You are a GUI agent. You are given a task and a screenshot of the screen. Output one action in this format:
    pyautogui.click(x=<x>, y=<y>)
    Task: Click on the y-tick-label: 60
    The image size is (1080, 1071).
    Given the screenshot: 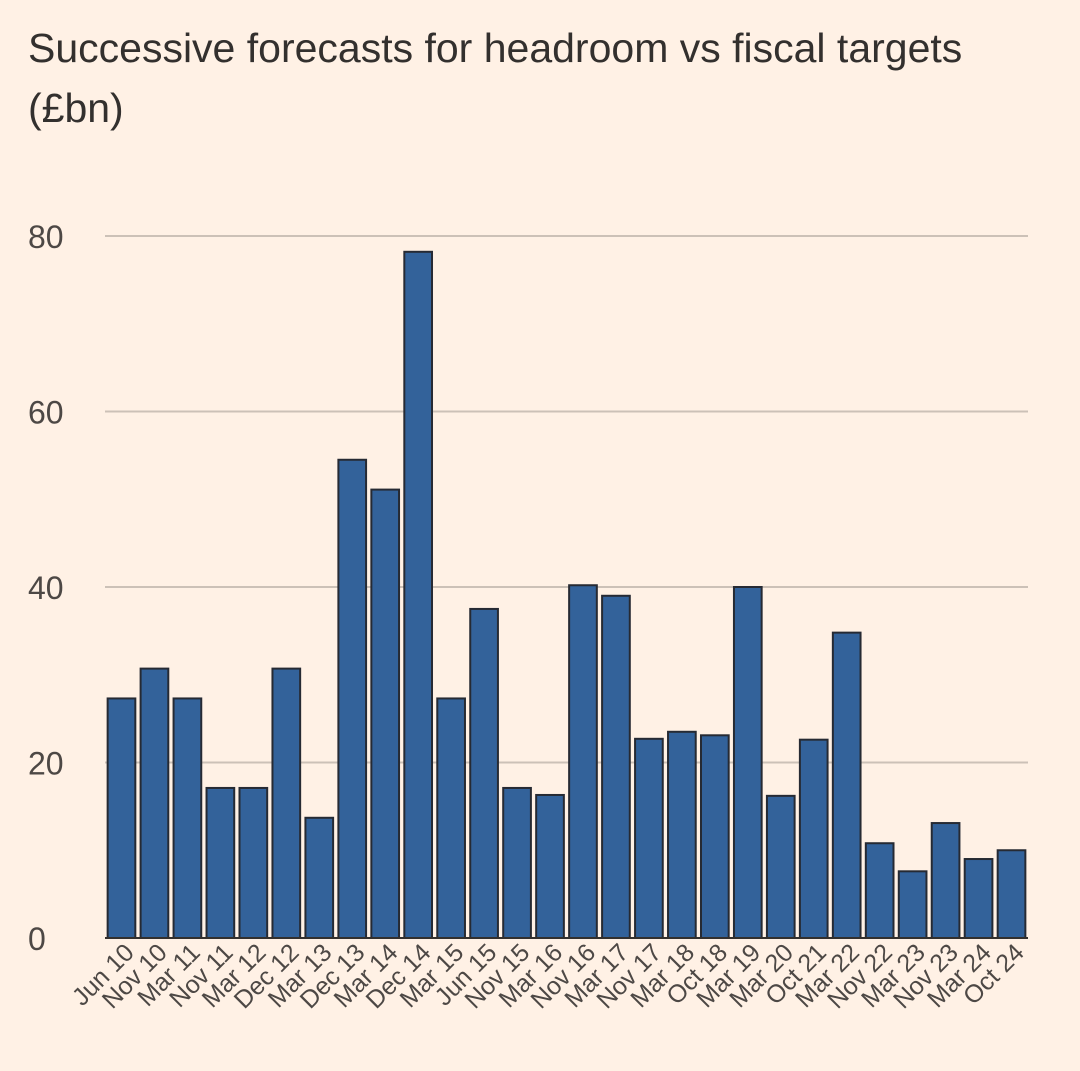 What is the action you would take?
    pyautogui.click(x=46, y=413)
    